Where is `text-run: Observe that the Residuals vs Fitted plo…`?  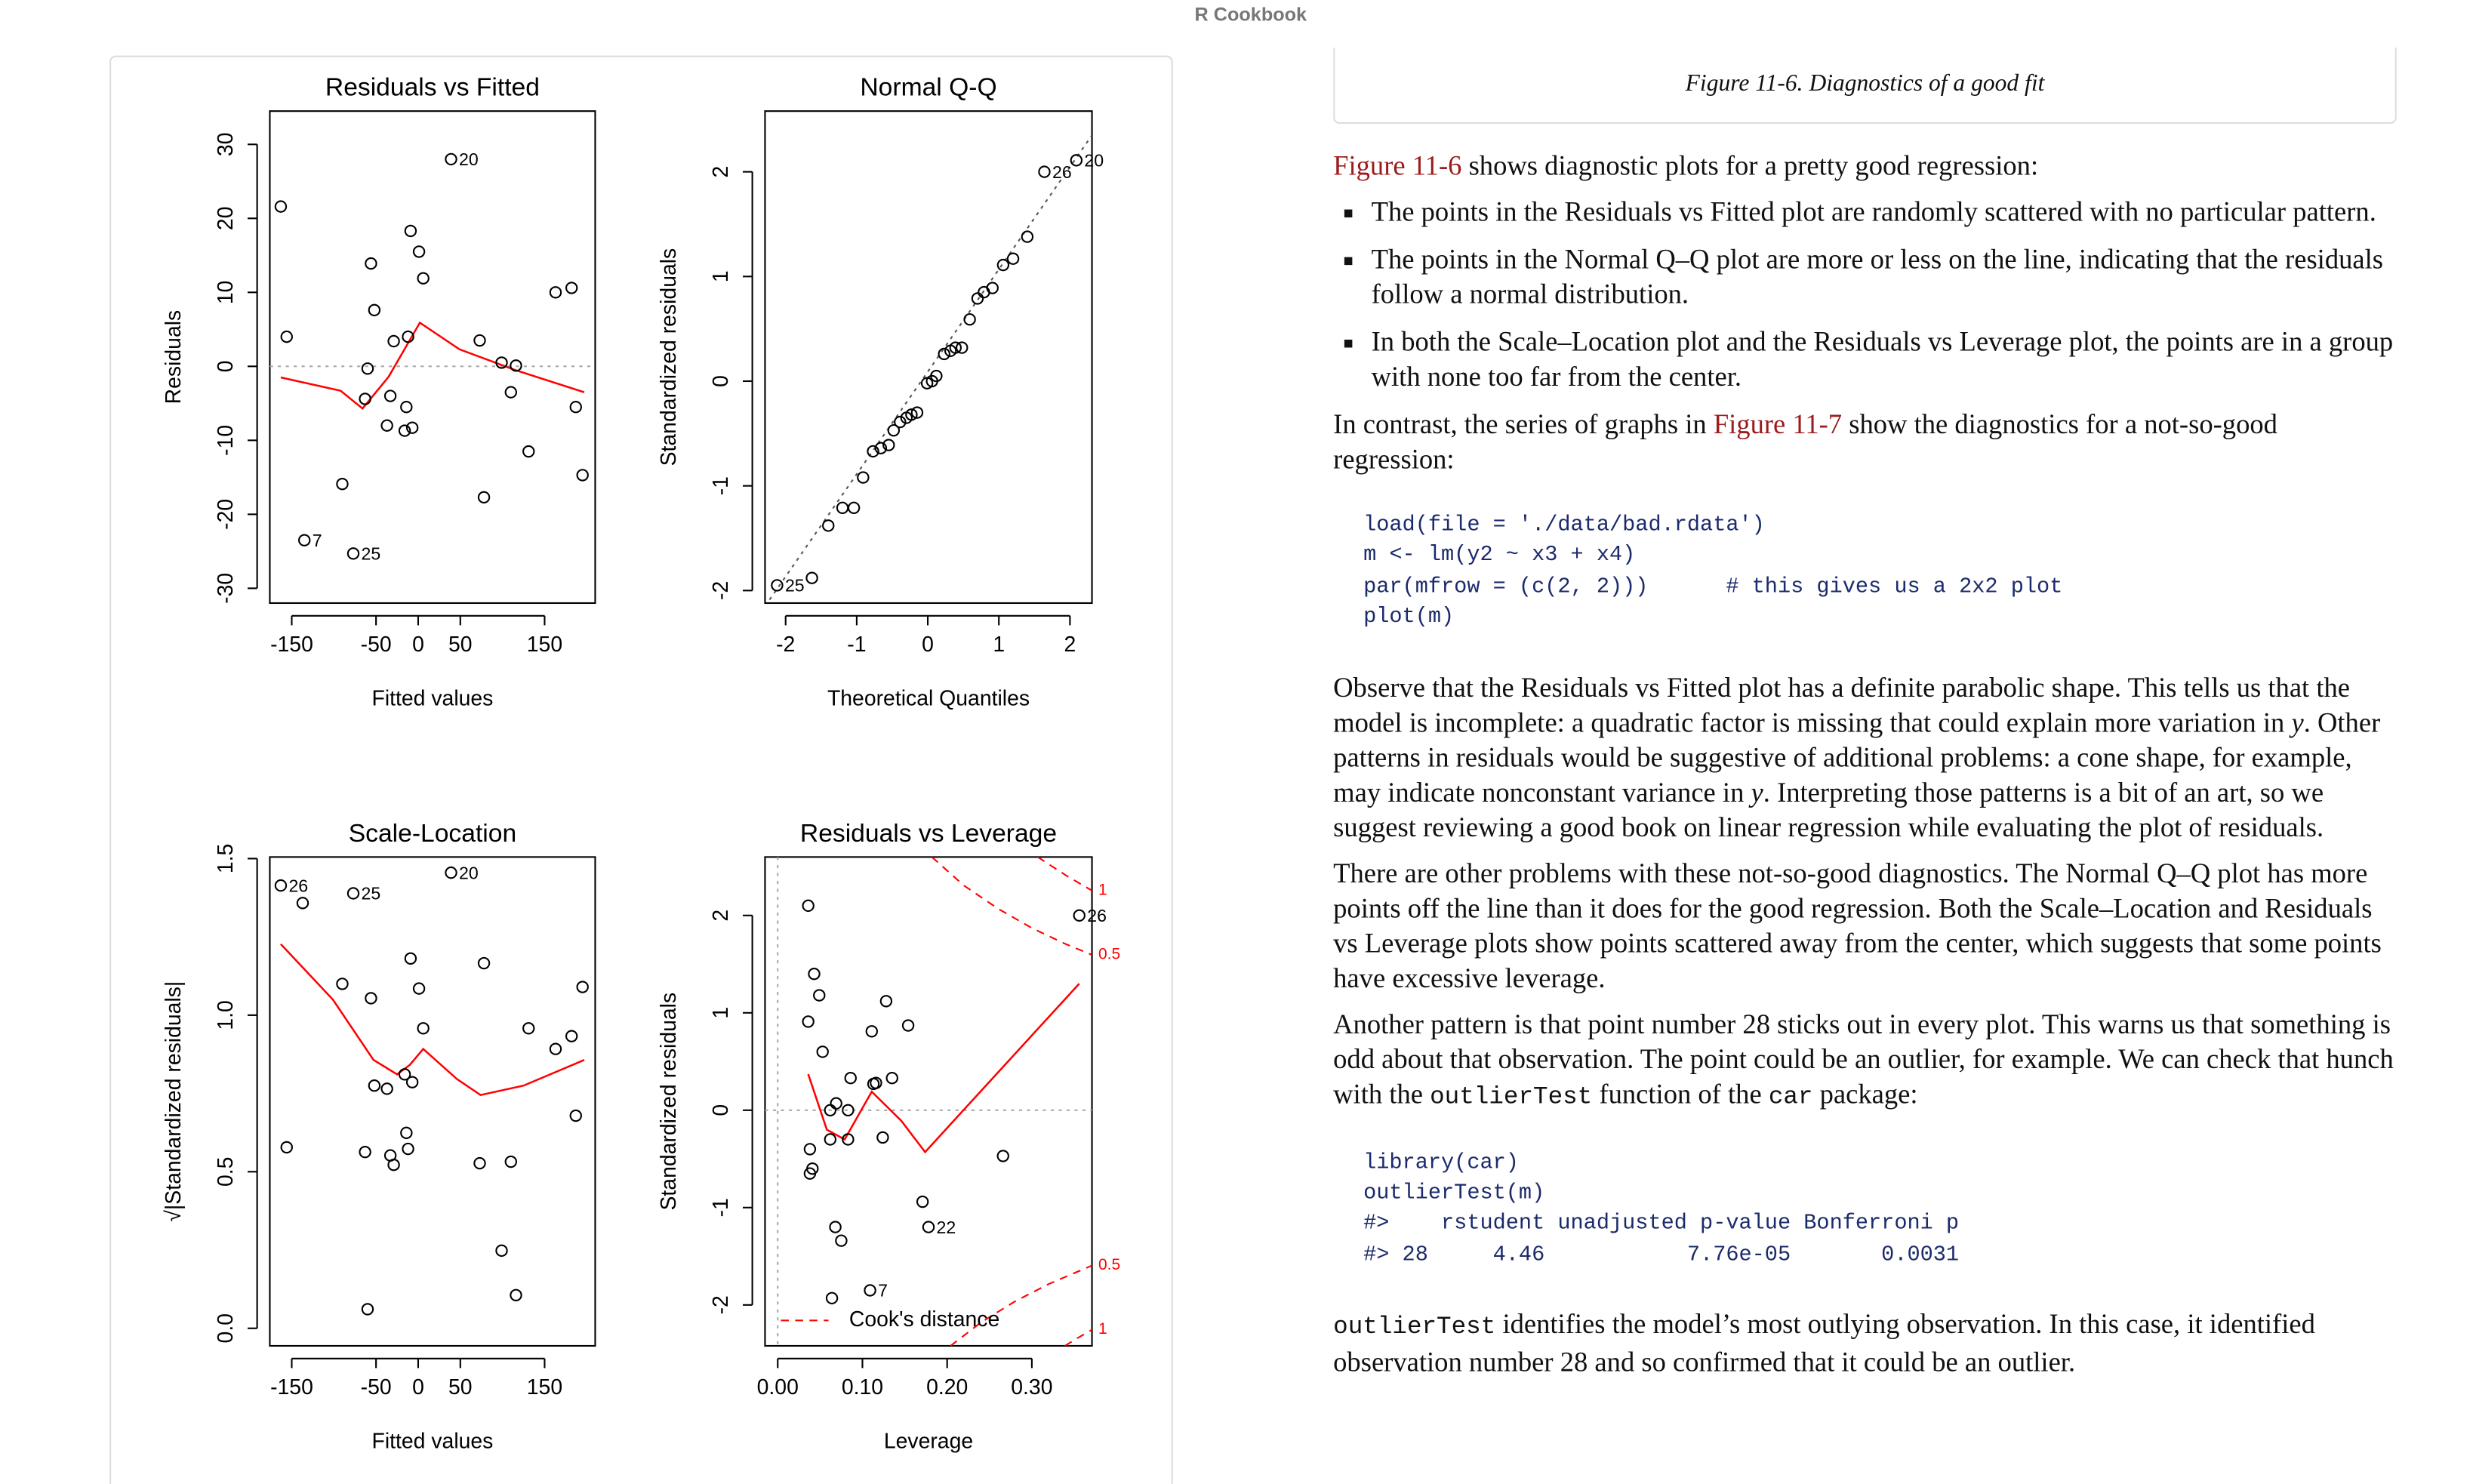 text-run: Observe that the Residuals vs Fitted plo… is located at coordinates (1842, 703).